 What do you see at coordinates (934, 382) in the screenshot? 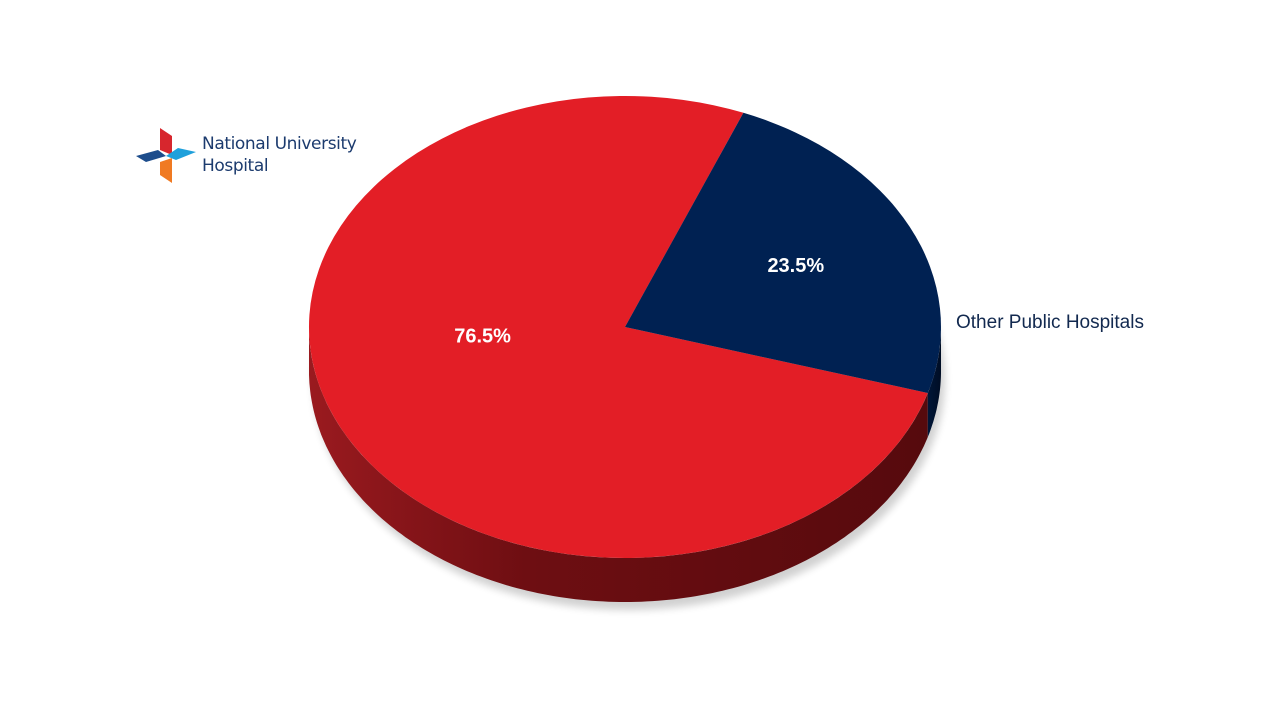
I see `slice-side` at bounding box center [934, 382].